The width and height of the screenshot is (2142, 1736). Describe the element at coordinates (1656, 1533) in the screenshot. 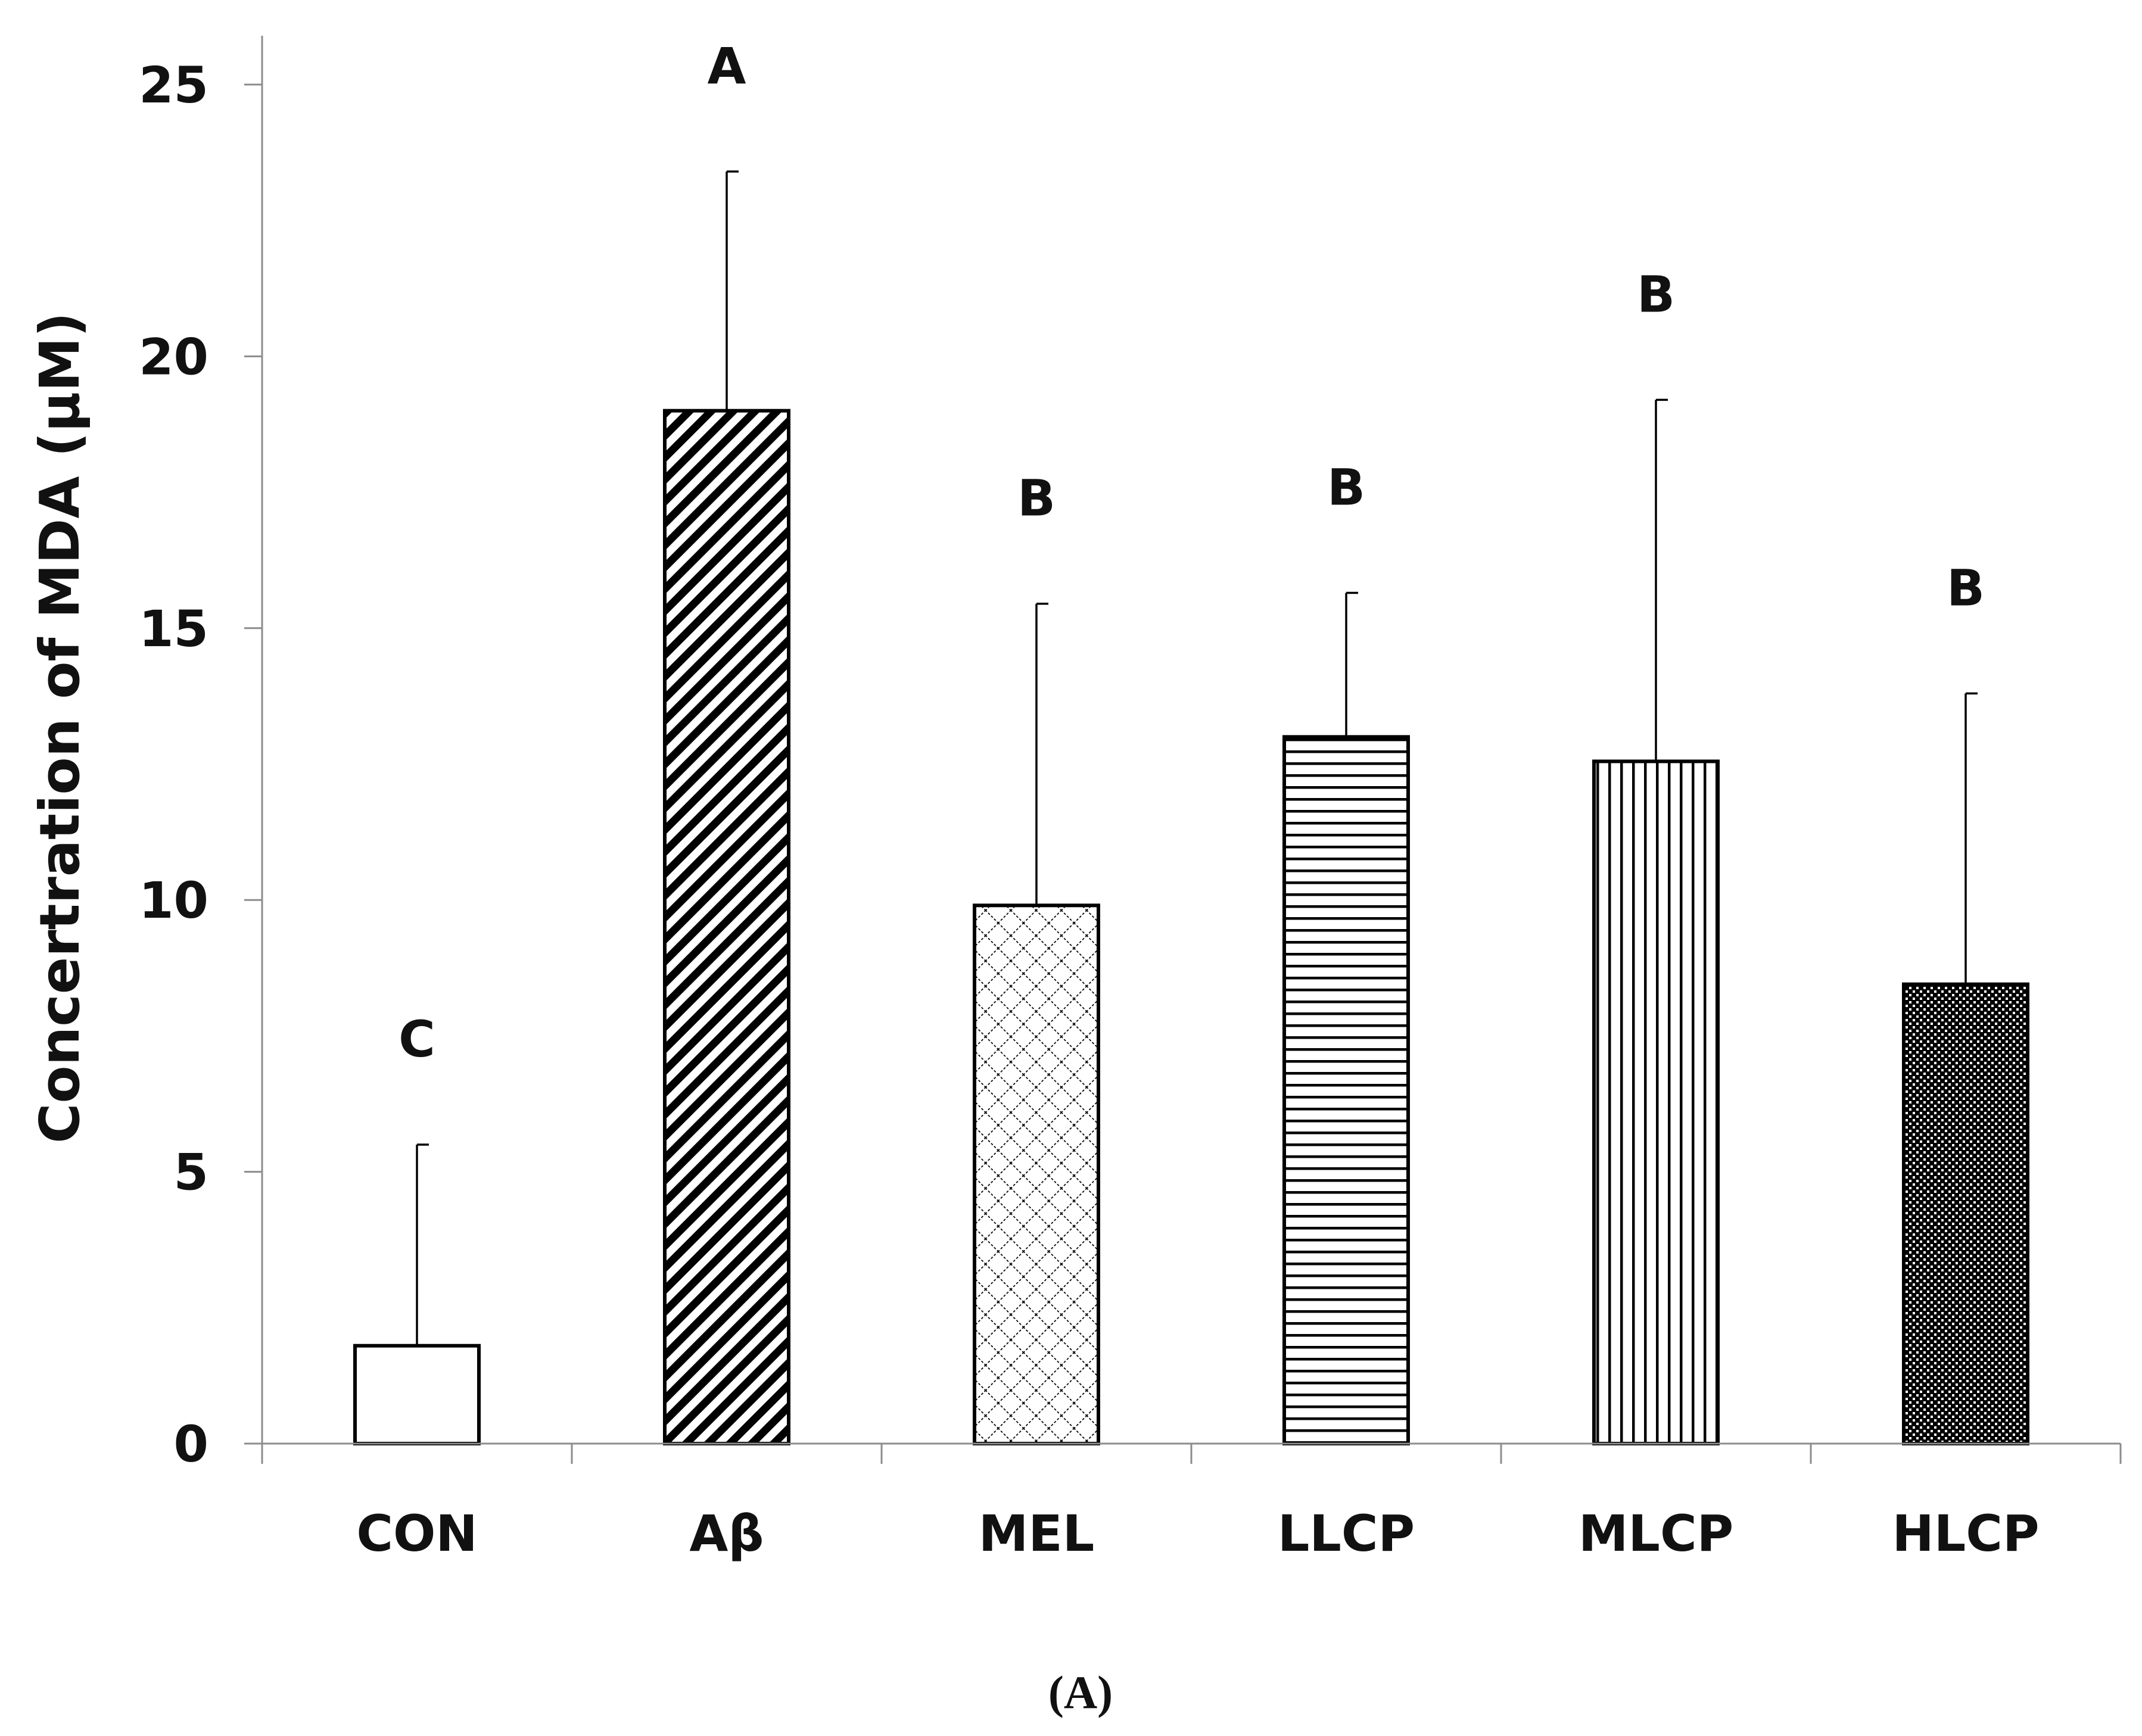

I see `category-label: MLCP` at that location.